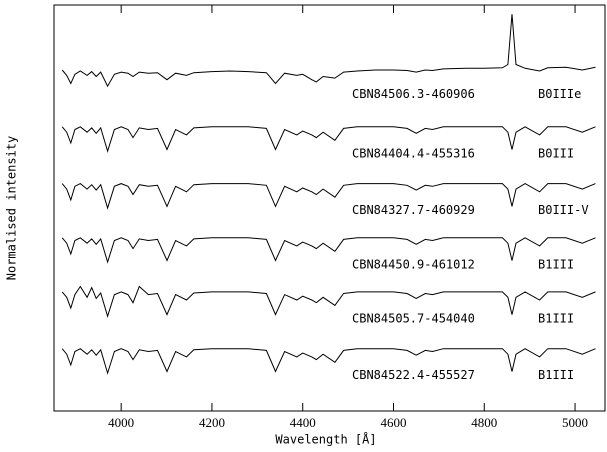 Image resolution: width=607 pixels, height=452 pixels. Describe the element at coordinates (413, 94) in the screenshot. I see `star-name: CBN84506.3-460906` at that location.